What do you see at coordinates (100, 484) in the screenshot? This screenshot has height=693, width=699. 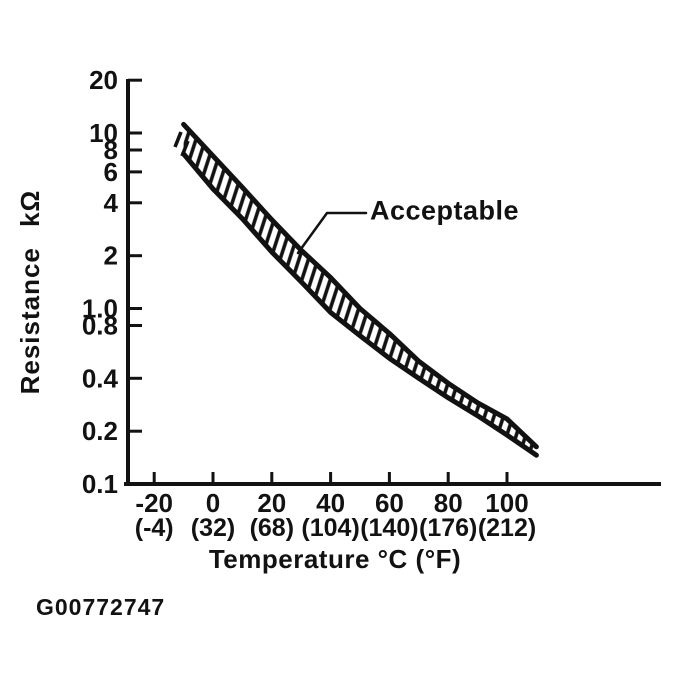 I see `y-tick-label: 0.1` at bounding box center [100, 484].